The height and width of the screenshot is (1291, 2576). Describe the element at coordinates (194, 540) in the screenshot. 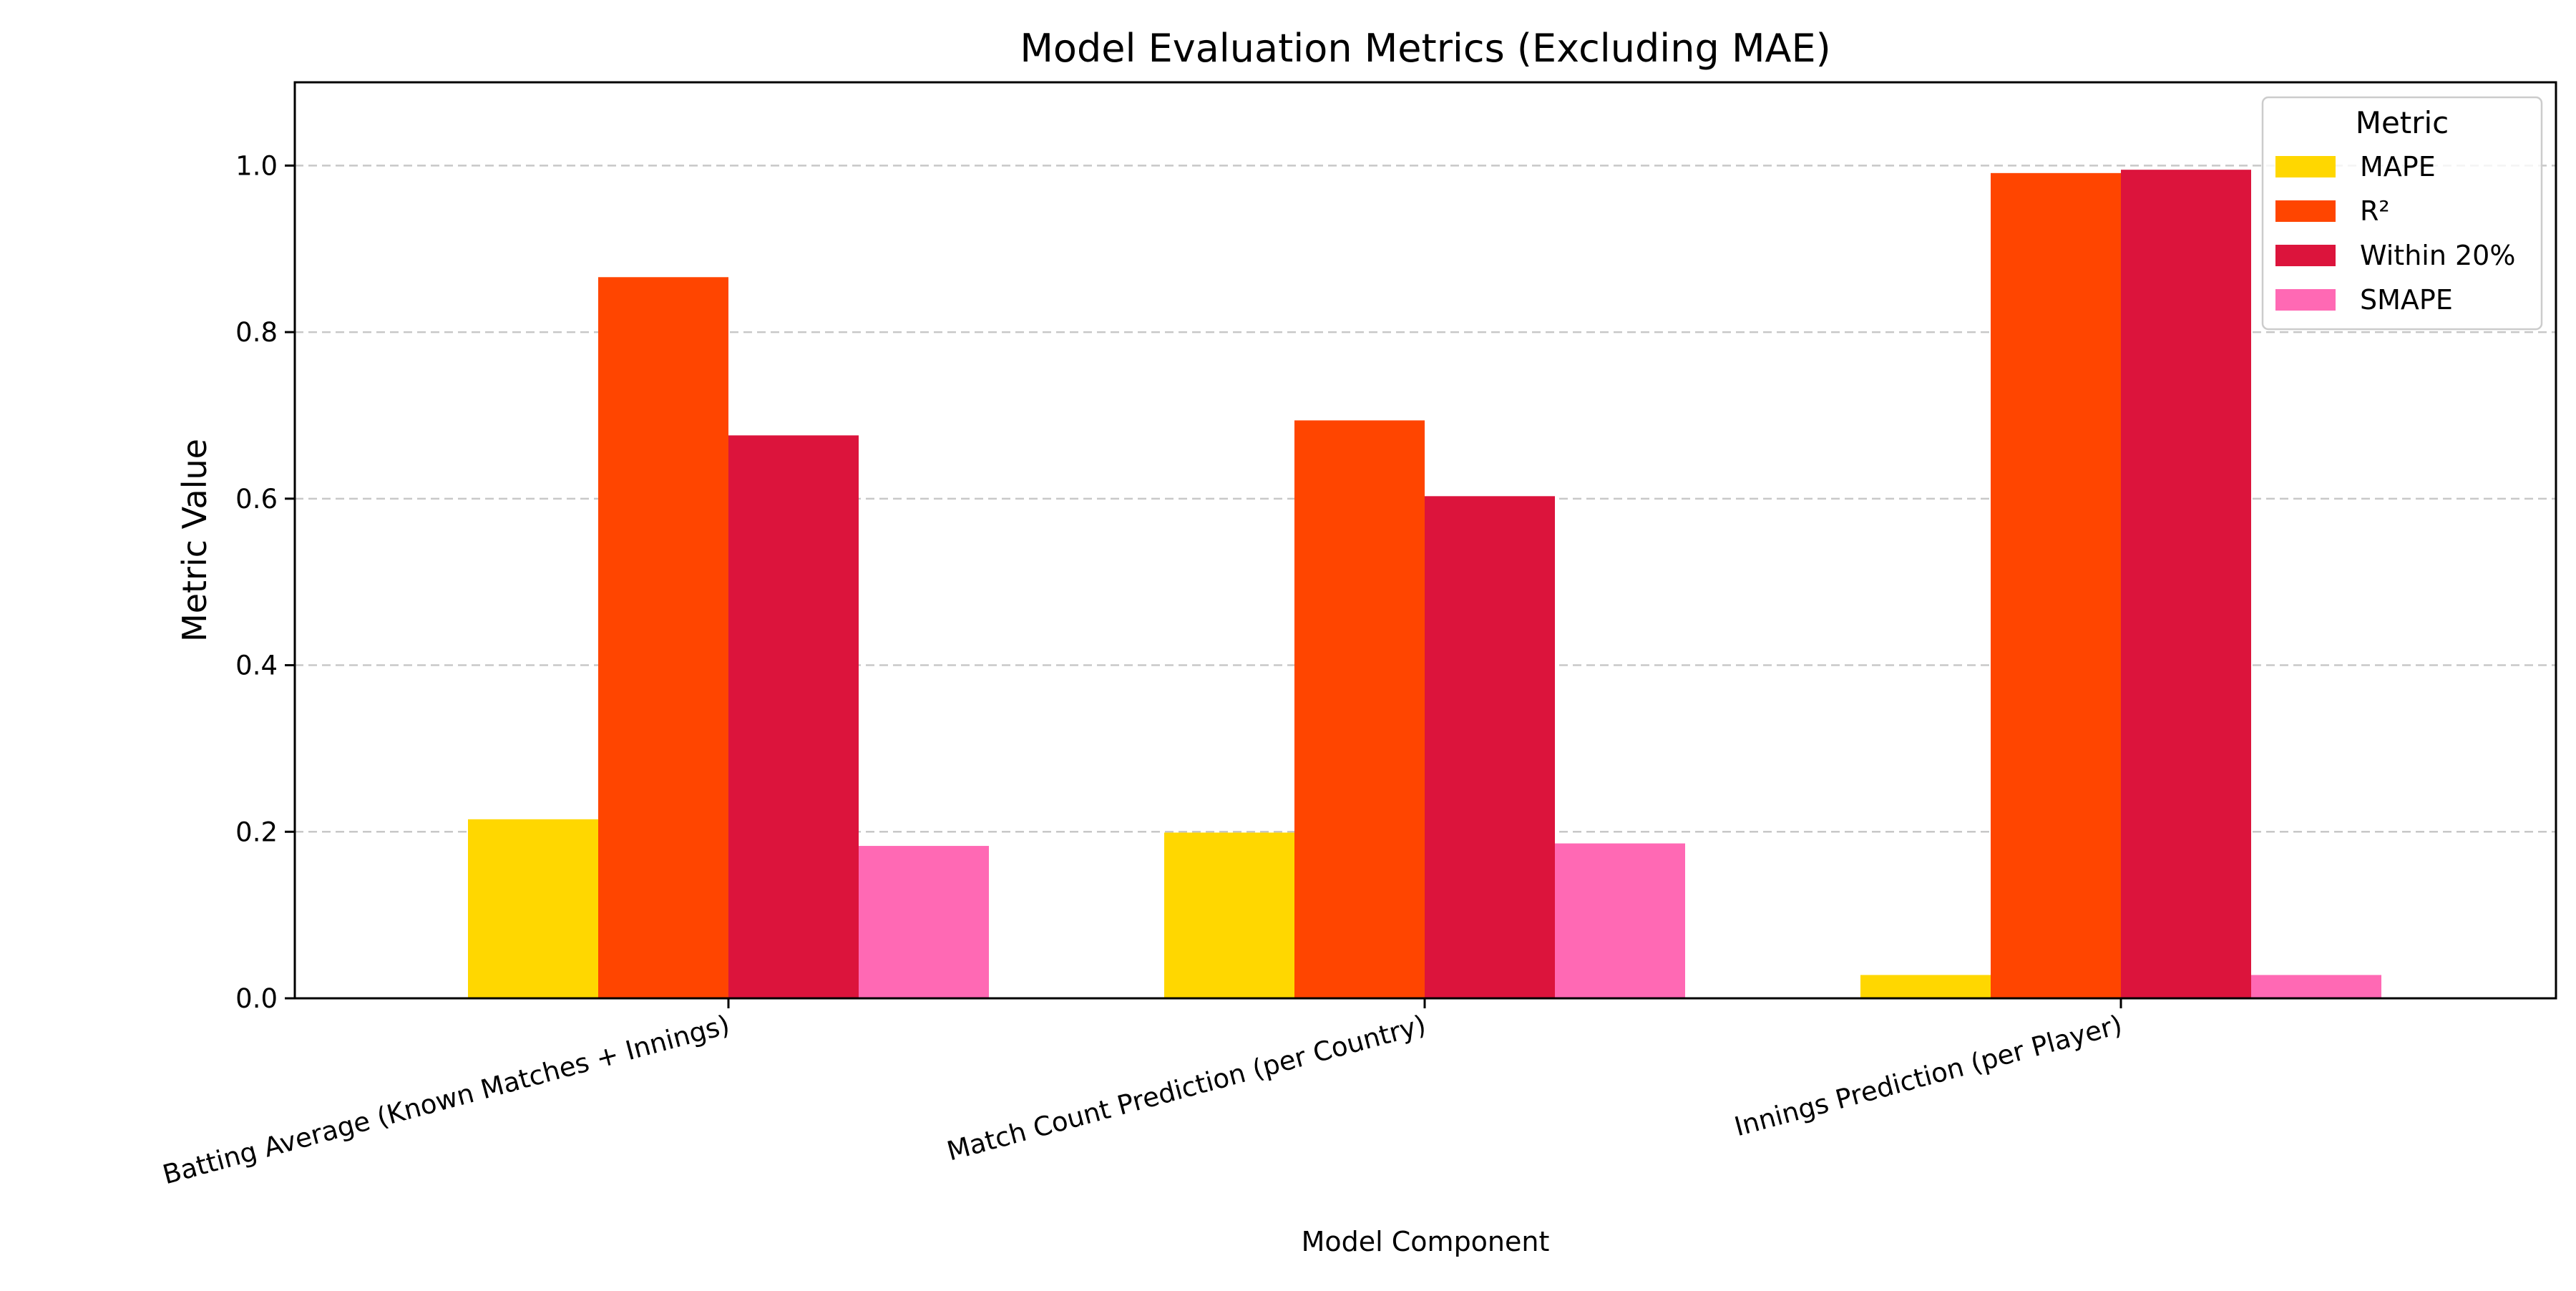

I see `y-axis-label: Metric Value` at that location.